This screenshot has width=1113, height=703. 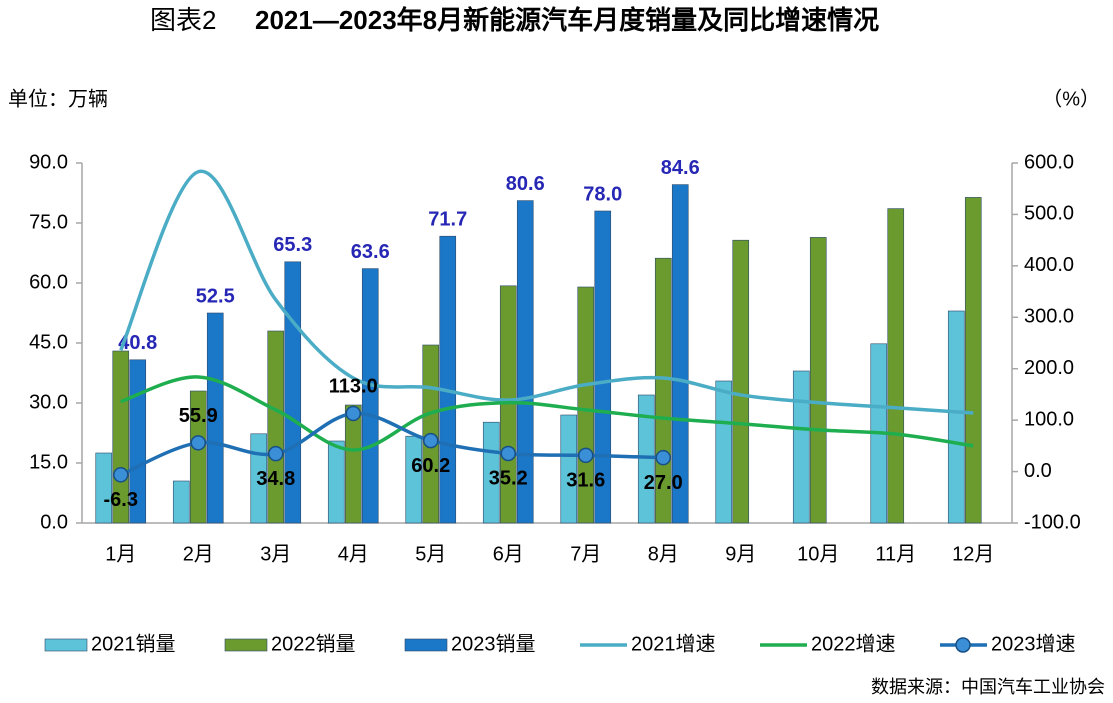 I want to click on source: 数据来源：中国汽车工业协会, so click(x=988, y=687).